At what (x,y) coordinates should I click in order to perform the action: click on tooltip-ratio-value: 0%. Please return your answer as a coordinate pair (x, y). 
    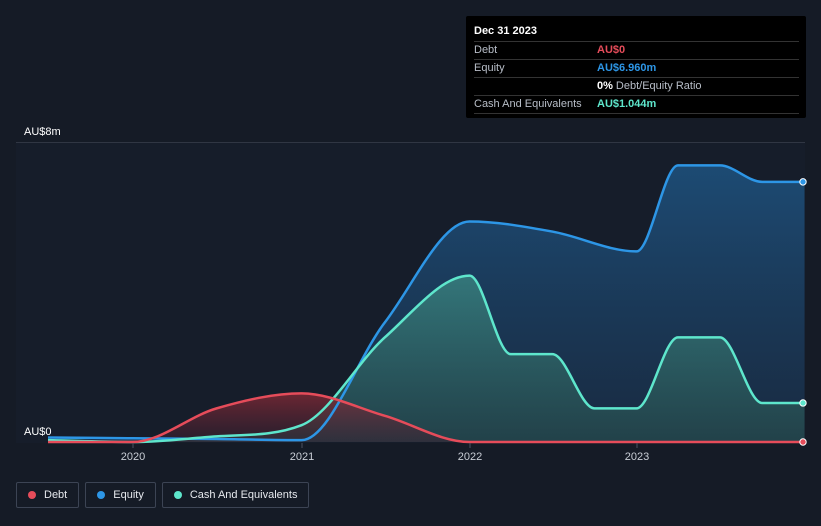
    Looking at the image, I should click on (605, 86).